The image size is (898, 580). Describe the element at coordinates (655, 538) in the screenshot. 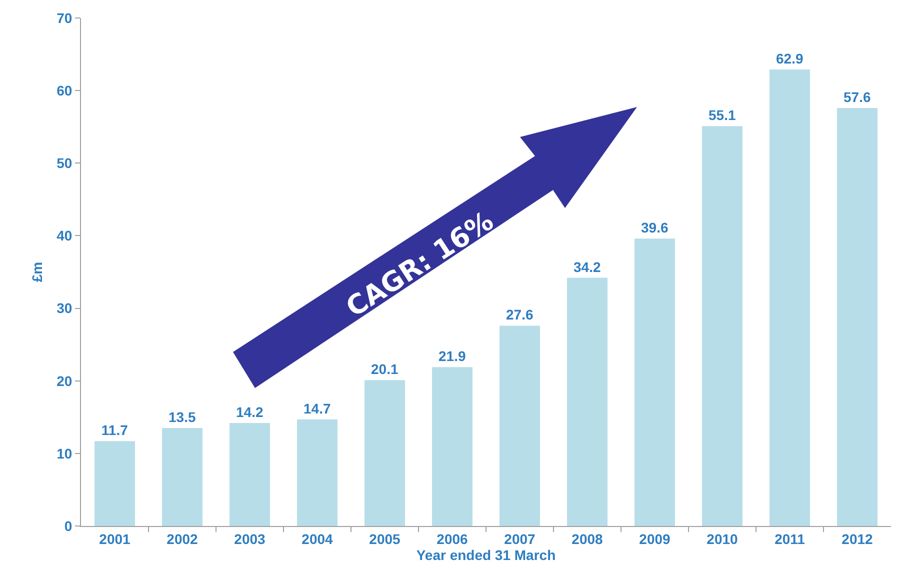

I see `x-tick-label: 2009` at that location.